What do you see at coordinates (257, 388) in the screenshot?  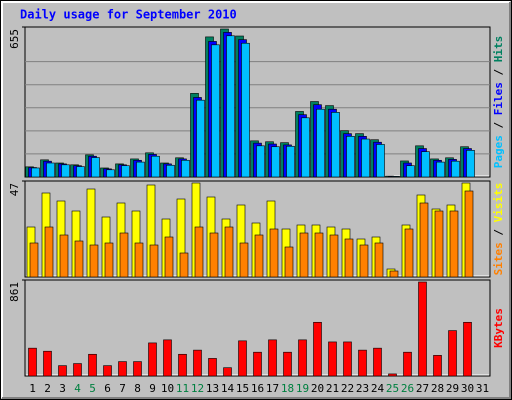 I see `x-tick-label: 16` at bounding box center [257, 388].